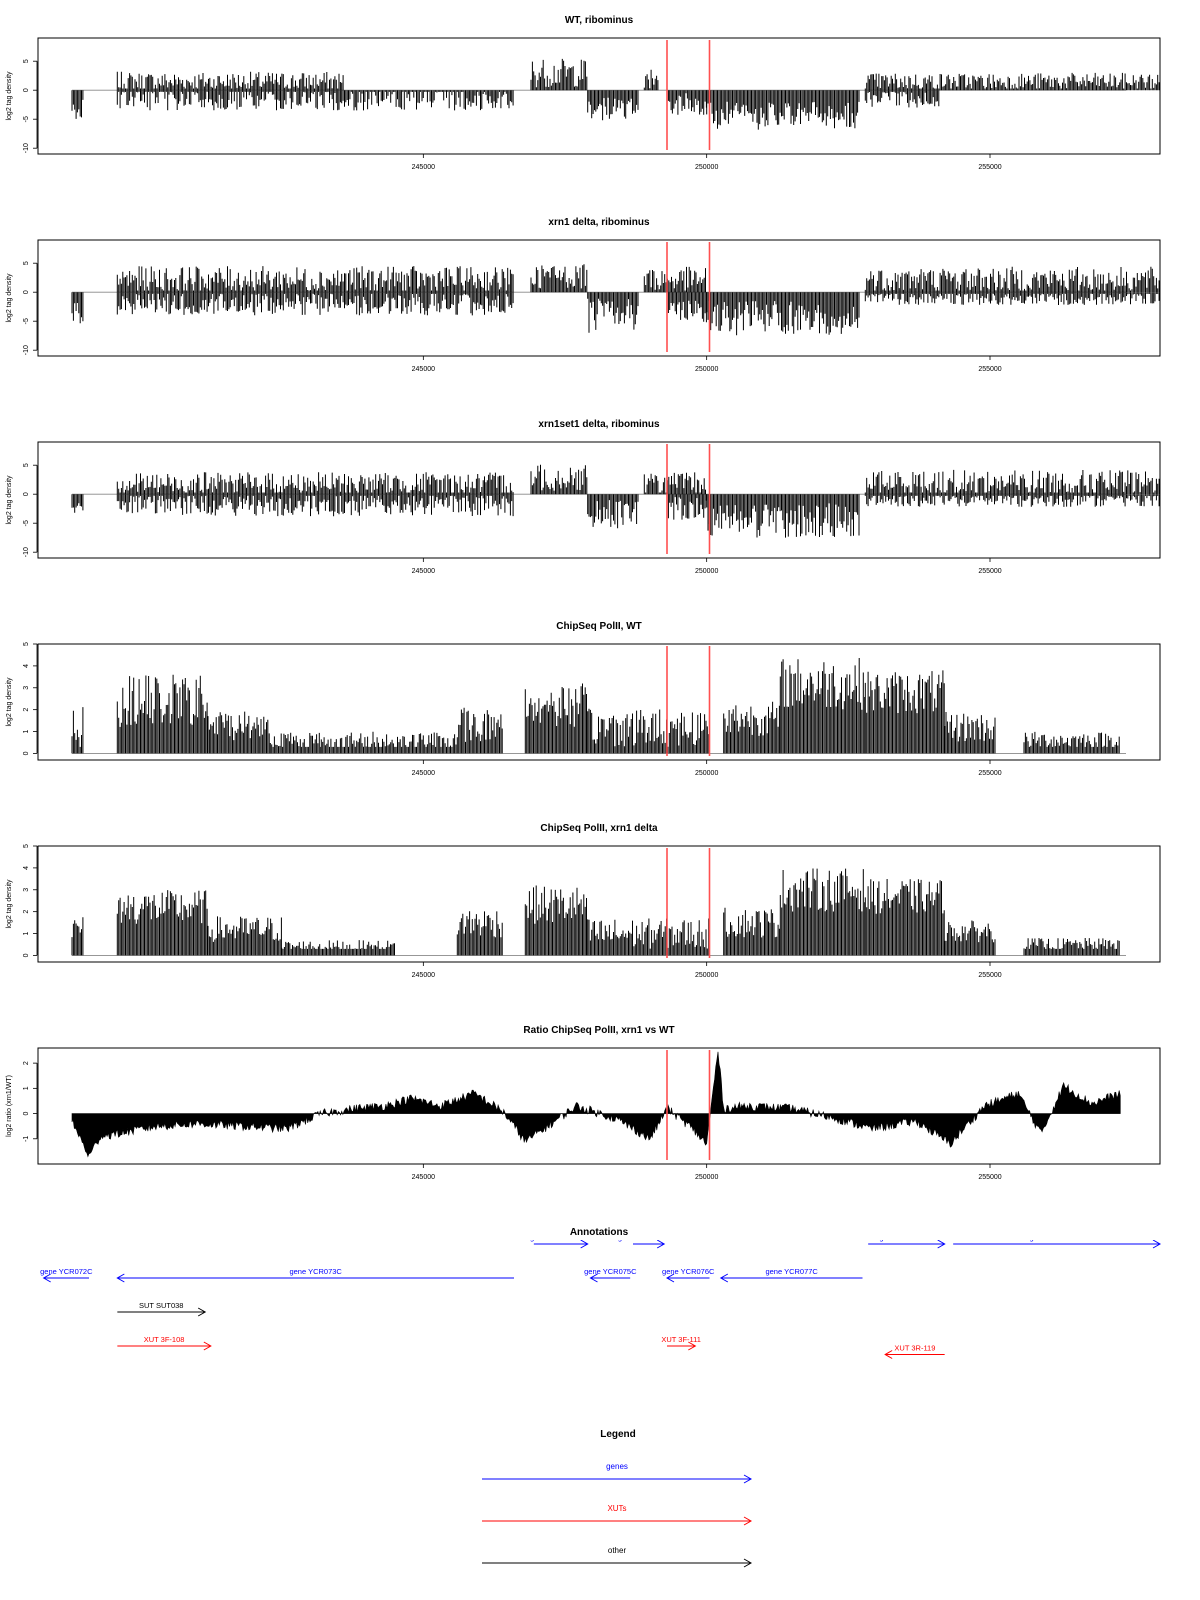  Describe the element at coordinates (617, 1498) in the screenshot. I see `legend-panel: Legend genes XUTs other` at that location.